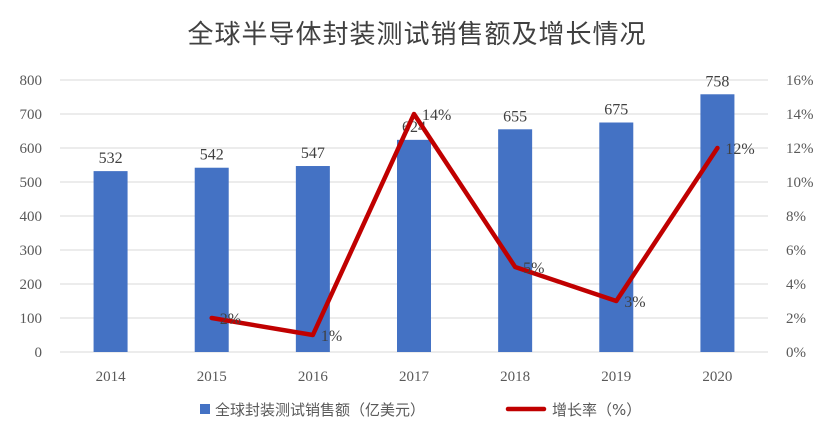  I want to click on right-tick-label: 2%, so click(796, 319).